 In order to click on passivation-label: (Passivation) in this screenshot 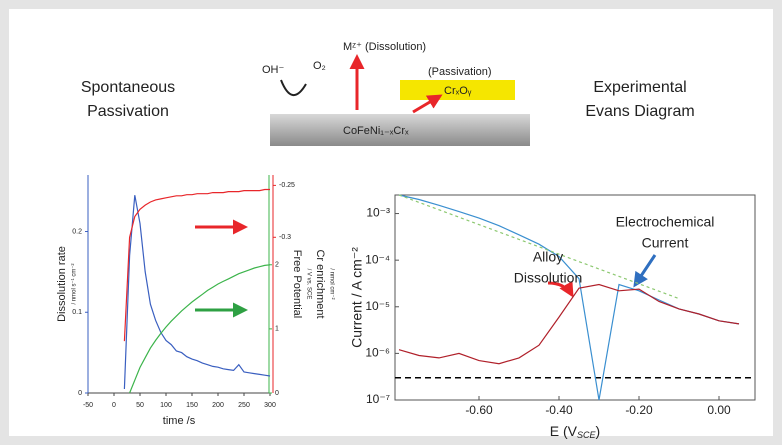, I will do `click(460, 72)`.